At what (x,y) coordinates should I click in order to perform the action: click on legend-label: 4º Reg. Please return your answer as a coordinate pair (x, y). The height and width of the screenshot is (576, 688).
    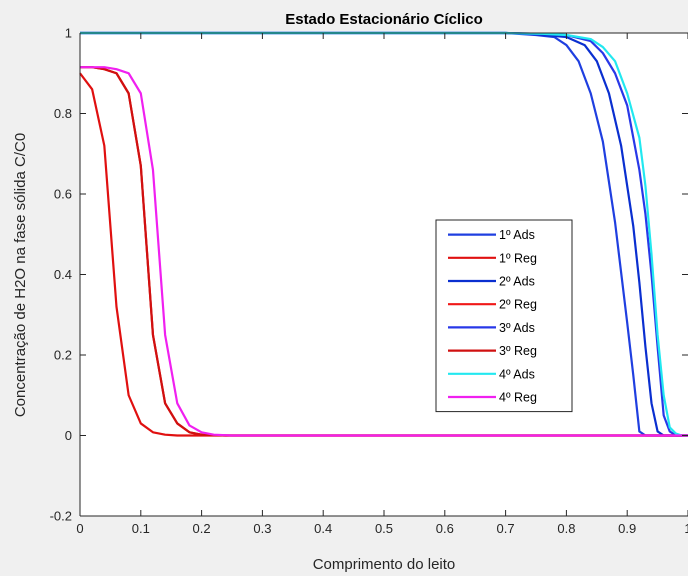
    Looking at the image, I should click on (518, 398).